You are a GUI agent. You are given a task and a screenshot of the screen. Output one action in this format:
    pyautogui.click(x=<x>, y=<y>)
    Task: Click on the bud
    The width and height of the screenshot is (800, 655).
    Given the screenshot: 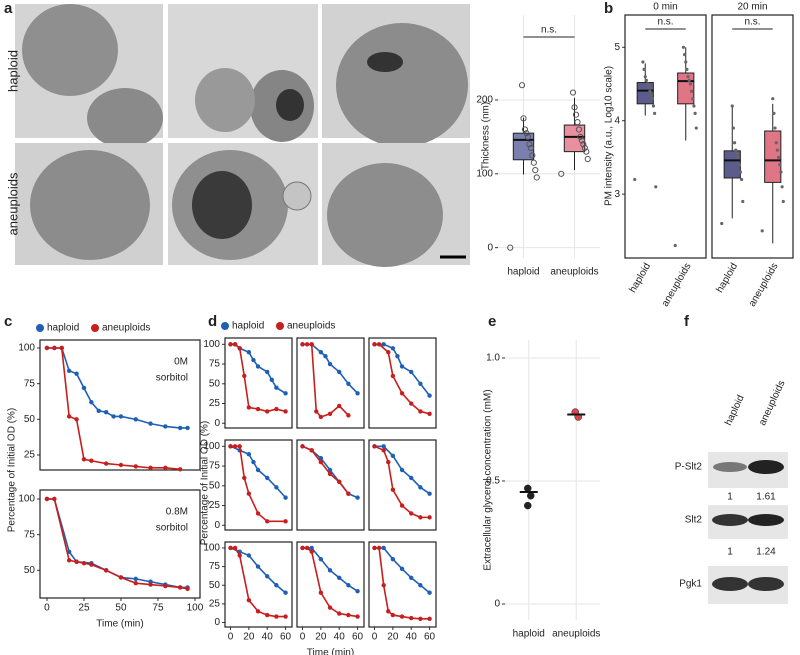 What is the action you would take?
    pyautogui.click(x=297, y=196)
    